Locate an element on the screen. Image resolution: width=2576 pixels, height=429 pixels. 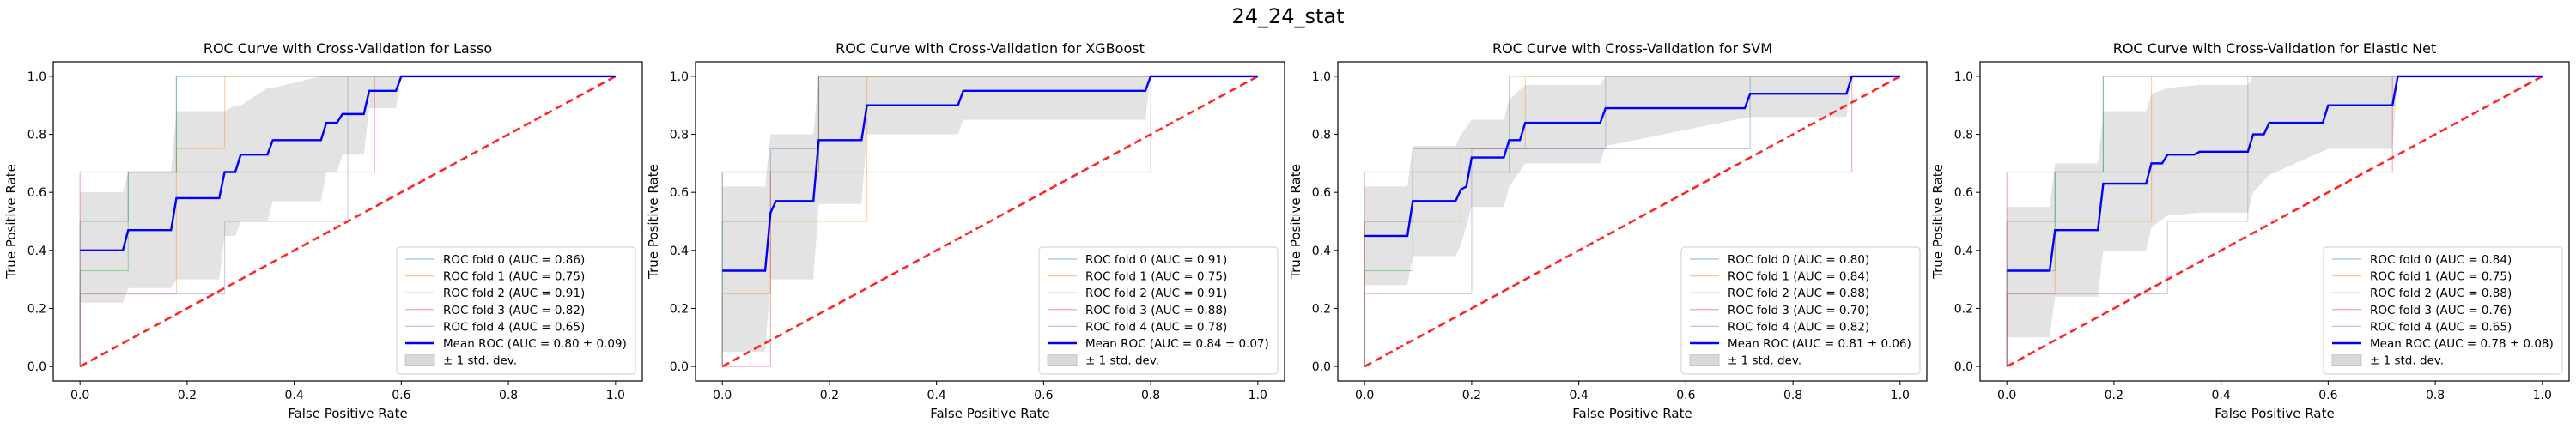
legend-label: ROC fold 1 (AUC = 0.84) is located at coordinates (1799, 277).